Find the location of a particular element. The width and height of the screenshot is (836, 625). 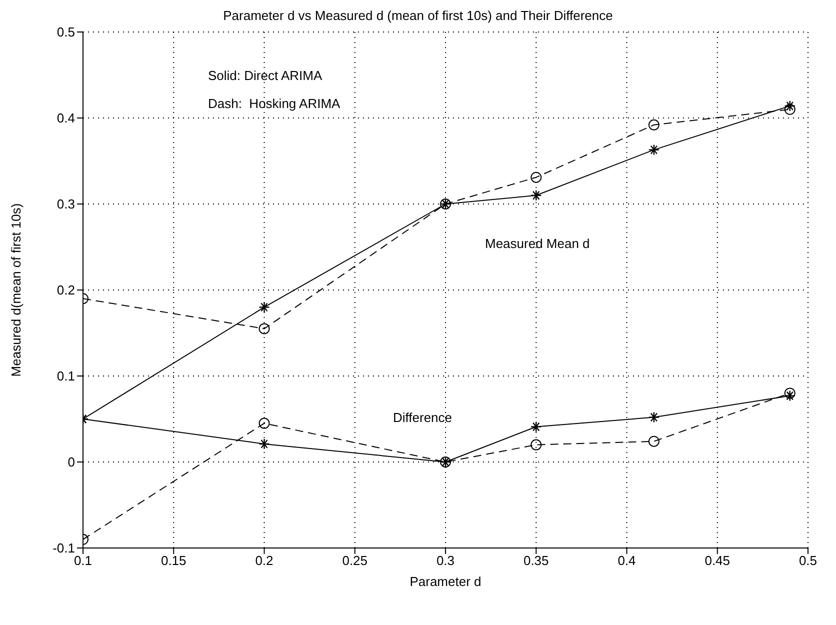

annotation: Measured Mean d is located at coordinates (537, 243).